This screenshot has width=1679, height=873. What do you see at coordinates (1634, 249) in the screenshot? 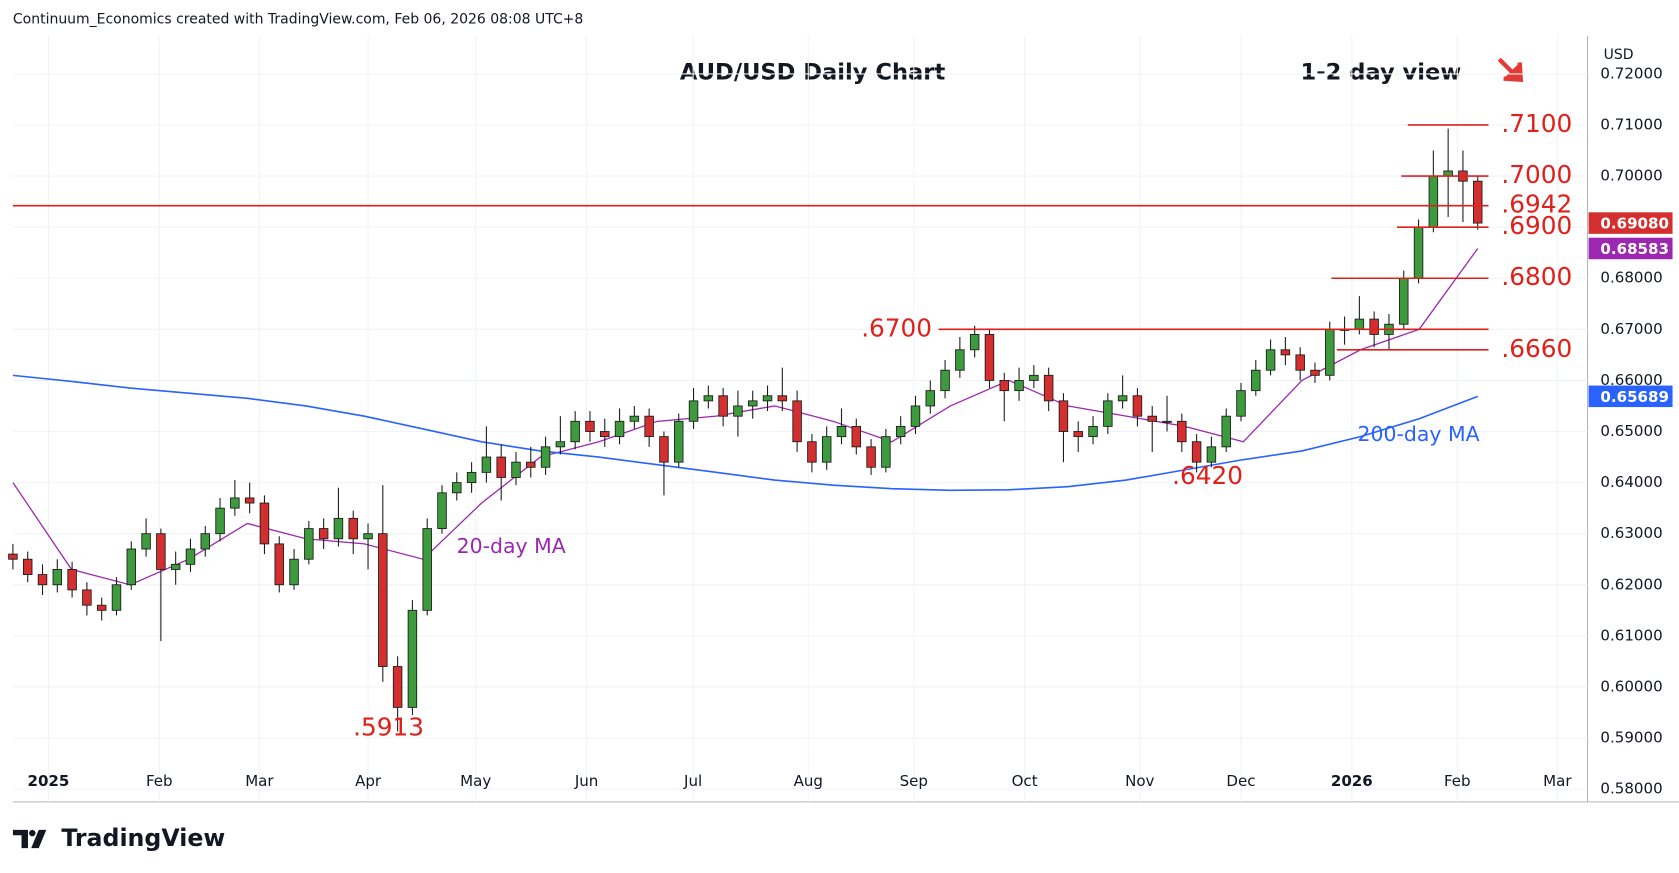
I see `price-tag-label: 0.68583` at bounding box center [1634, 249].